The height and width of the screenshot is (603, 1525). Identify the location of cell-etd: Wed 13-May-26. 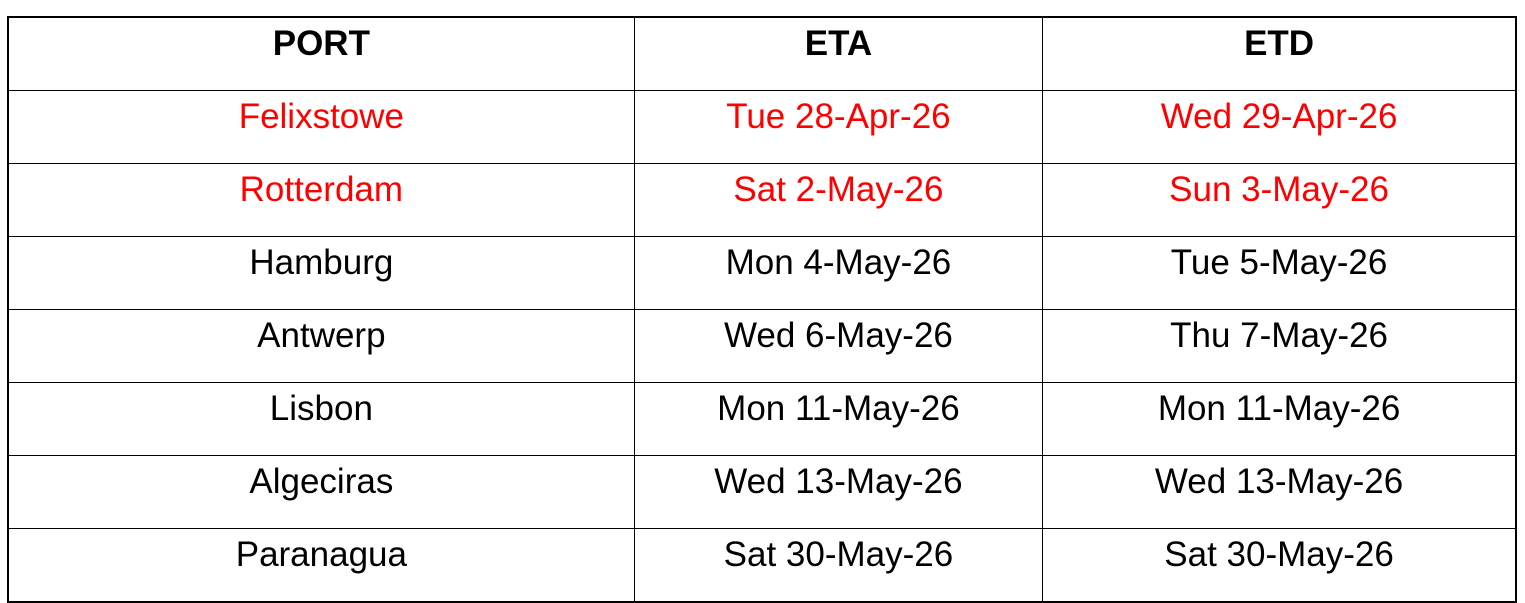
(1279, 492).